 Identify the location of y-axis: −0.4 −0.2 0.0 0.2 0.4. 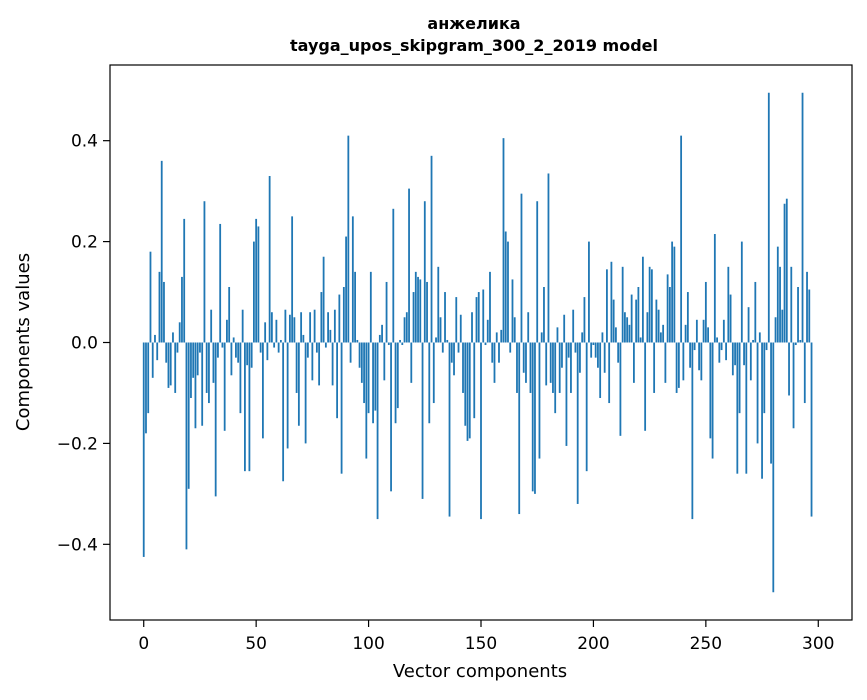
(83, 343).